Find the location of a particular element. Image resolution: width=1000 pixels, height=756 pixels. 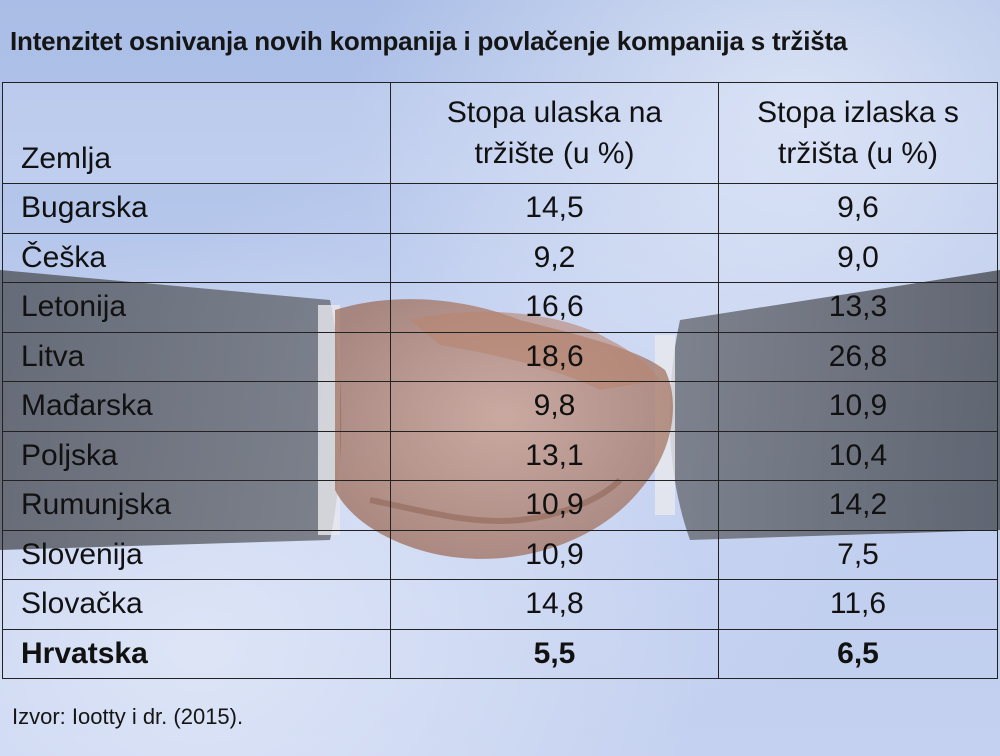

exit-rate-cell: 10,4 is located at coordinates (858, 455).